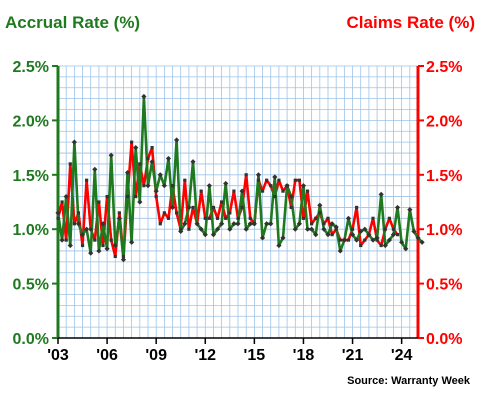  Describe the element at coordinates (31, 67) in the screenshot. I see `left-y-tick-label: 2.5%` at that location.